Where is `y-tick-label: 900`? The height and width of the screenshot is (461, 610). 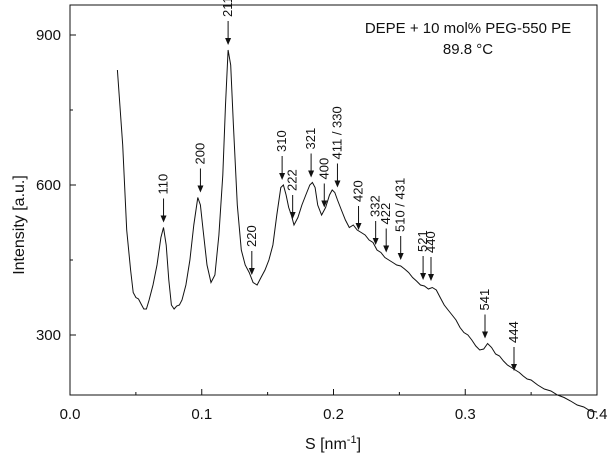
y-tick-label: 900 is located at coordinates (48, 35).